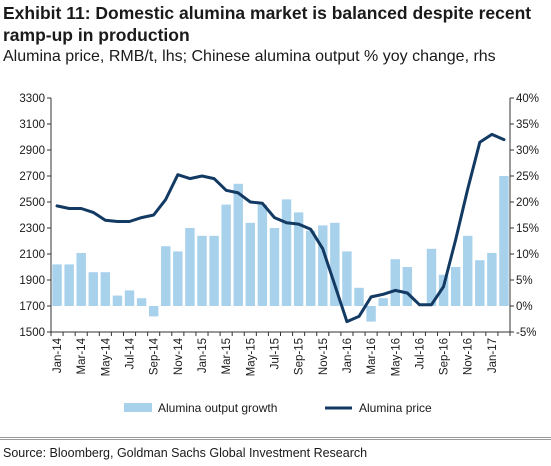  I want to click on x-tick-label: Mar-15, so click(227, 356).